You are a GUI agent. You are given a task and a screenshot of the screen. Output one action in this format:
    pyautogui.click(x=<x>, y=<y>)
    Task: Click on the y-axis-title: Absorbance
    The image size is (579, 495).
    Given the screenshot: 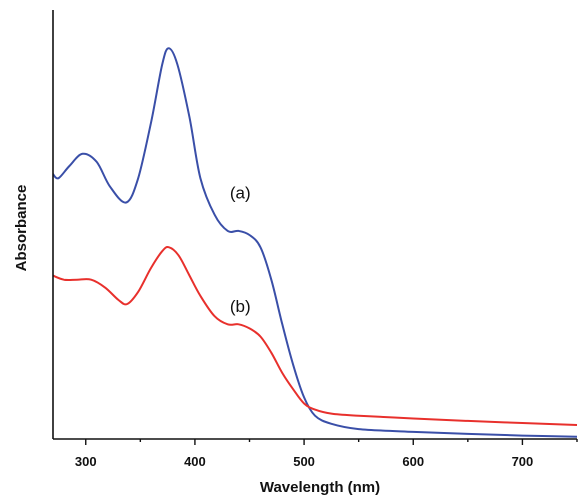 What is the action you would take?
    pyautogui.click(x=21, y=228)
    